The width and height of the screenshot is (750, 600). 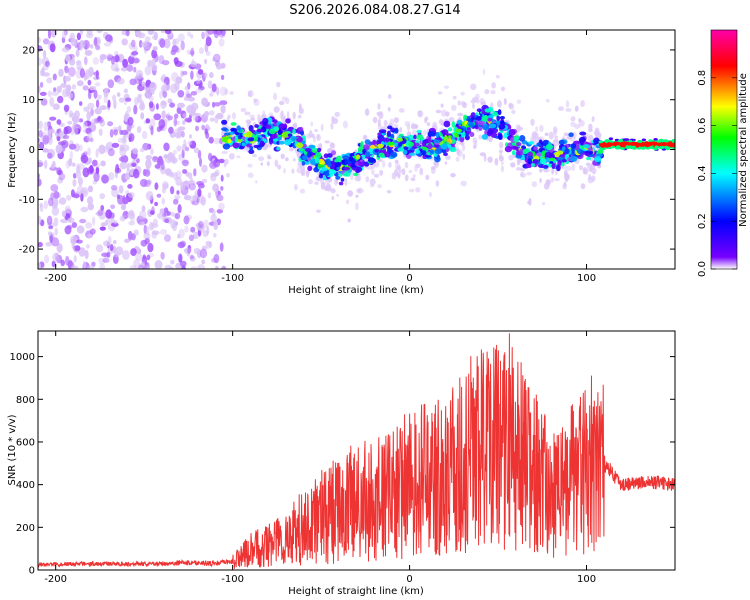 What do you see at coordinates (55, 579) in the screenshot?
I see `x-tick-label: -200` at bounding box center [55, 579].